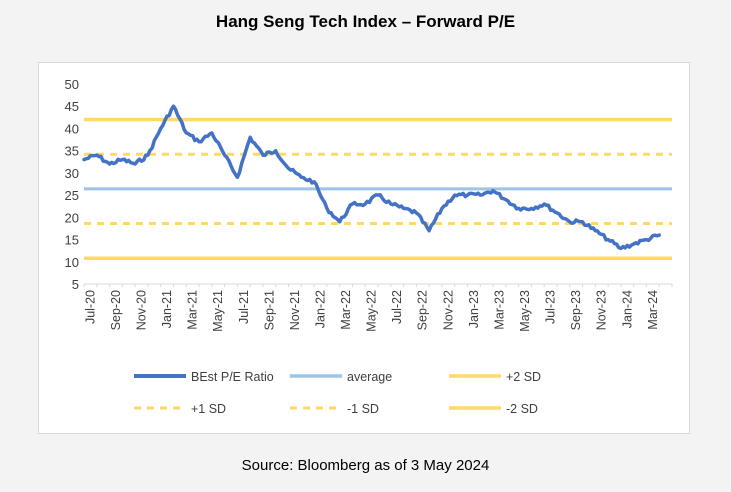  Describe the element at coordinates (180, 409) in the screenshot. I see `legend-item-plus-1sd: +1 SD` at that location.